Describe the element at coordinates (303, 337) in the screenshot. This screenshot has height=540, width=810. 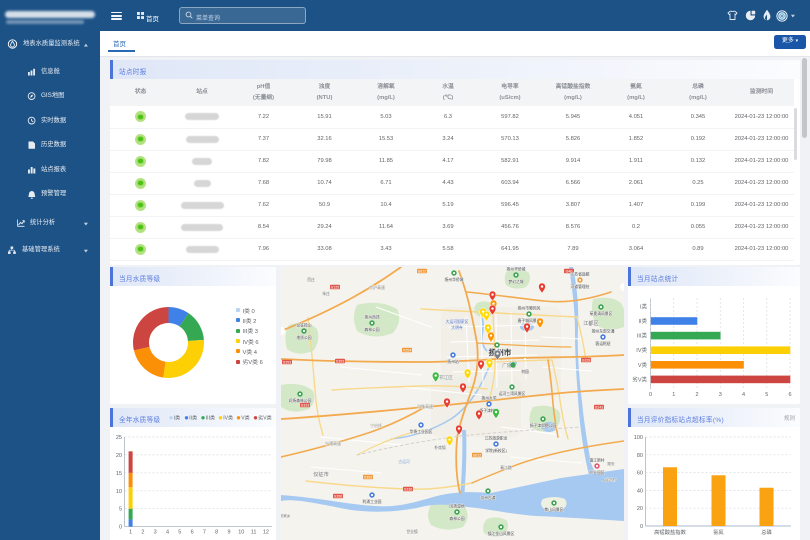
I see `svg-text: 地质公园` at that location.